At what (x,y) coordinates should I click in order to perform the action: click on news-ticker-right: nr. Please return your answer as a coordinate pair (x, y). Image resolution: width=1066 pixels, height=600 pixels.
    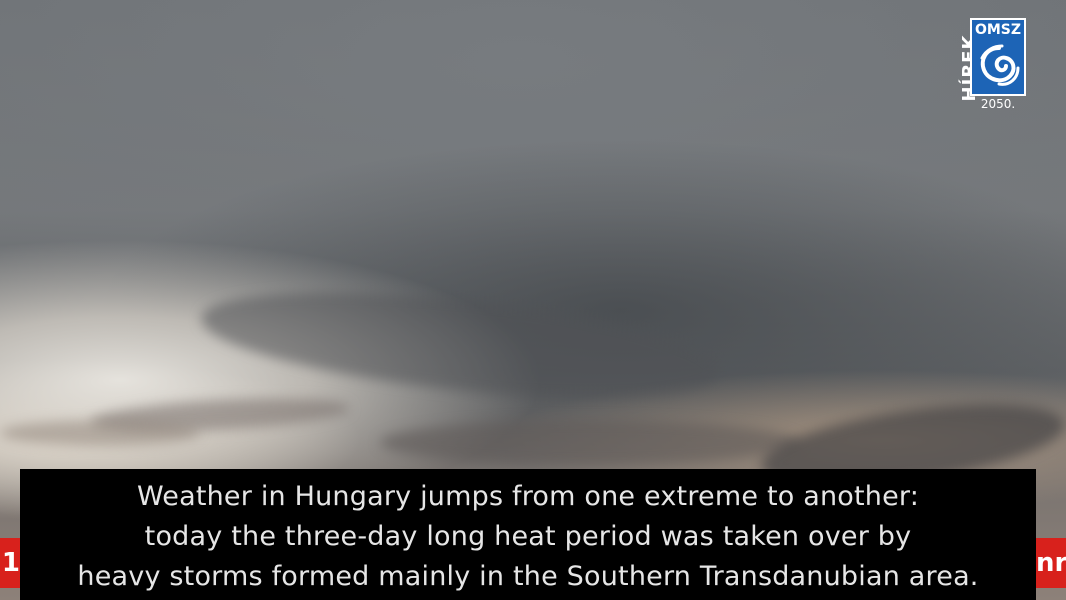
    Looking at the image, I should click on (1051, 563).